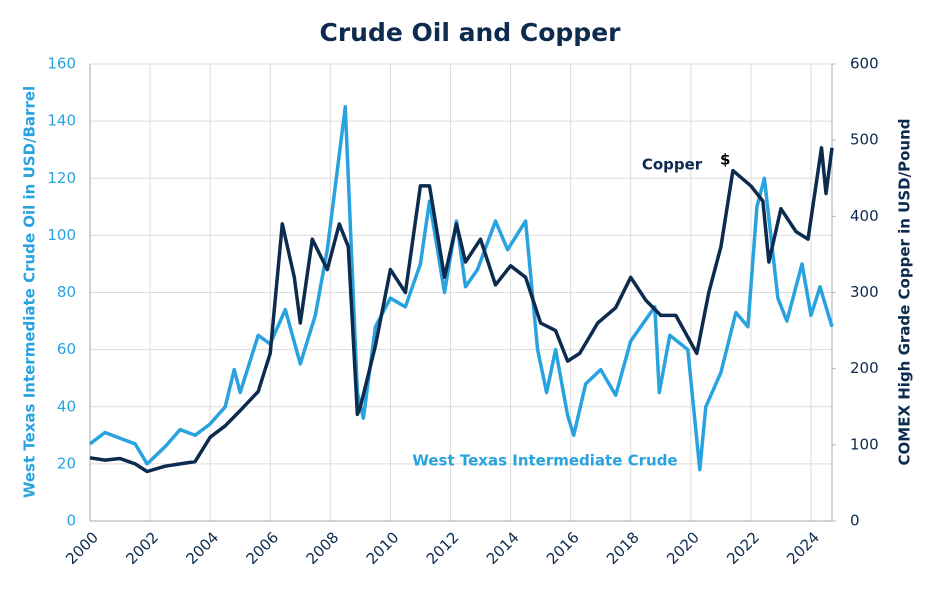 This screenshot has height=604, width=940. Describe the element at coordinates (66, 406) in the screenshot. I see `y-tick-label: 40` at that location.